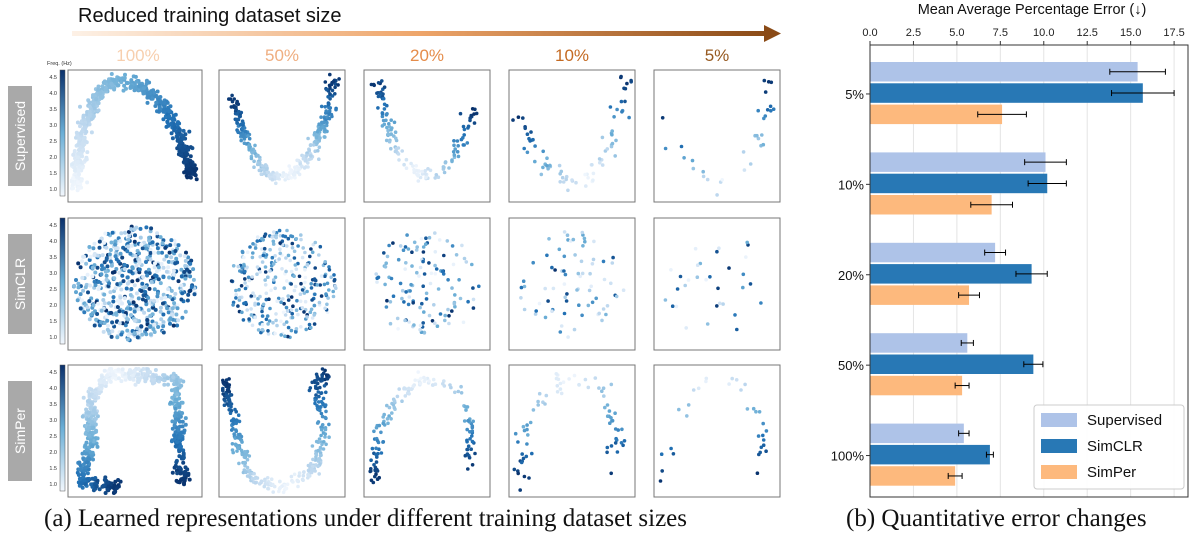 Image resolution: width=1200 pixels, height=543 pixels. I want to click on caption-b: (b) Quantitative error changes, so click(996, 518).